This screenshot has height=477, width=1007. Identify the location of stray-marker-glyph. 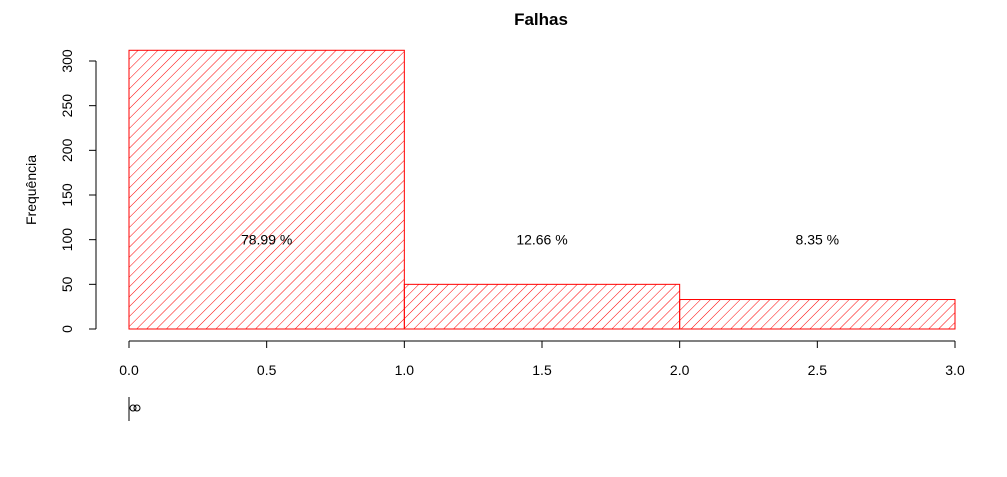
(134, 409).